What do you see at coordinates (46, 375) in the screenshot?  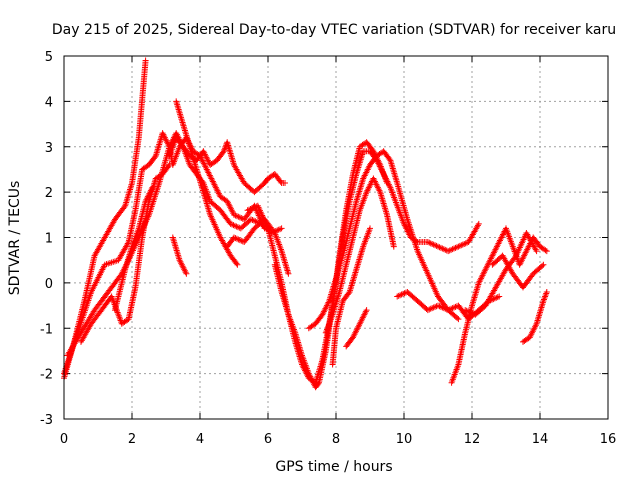 I see `y-tick-label: -2` at bounding box center [46, 375].